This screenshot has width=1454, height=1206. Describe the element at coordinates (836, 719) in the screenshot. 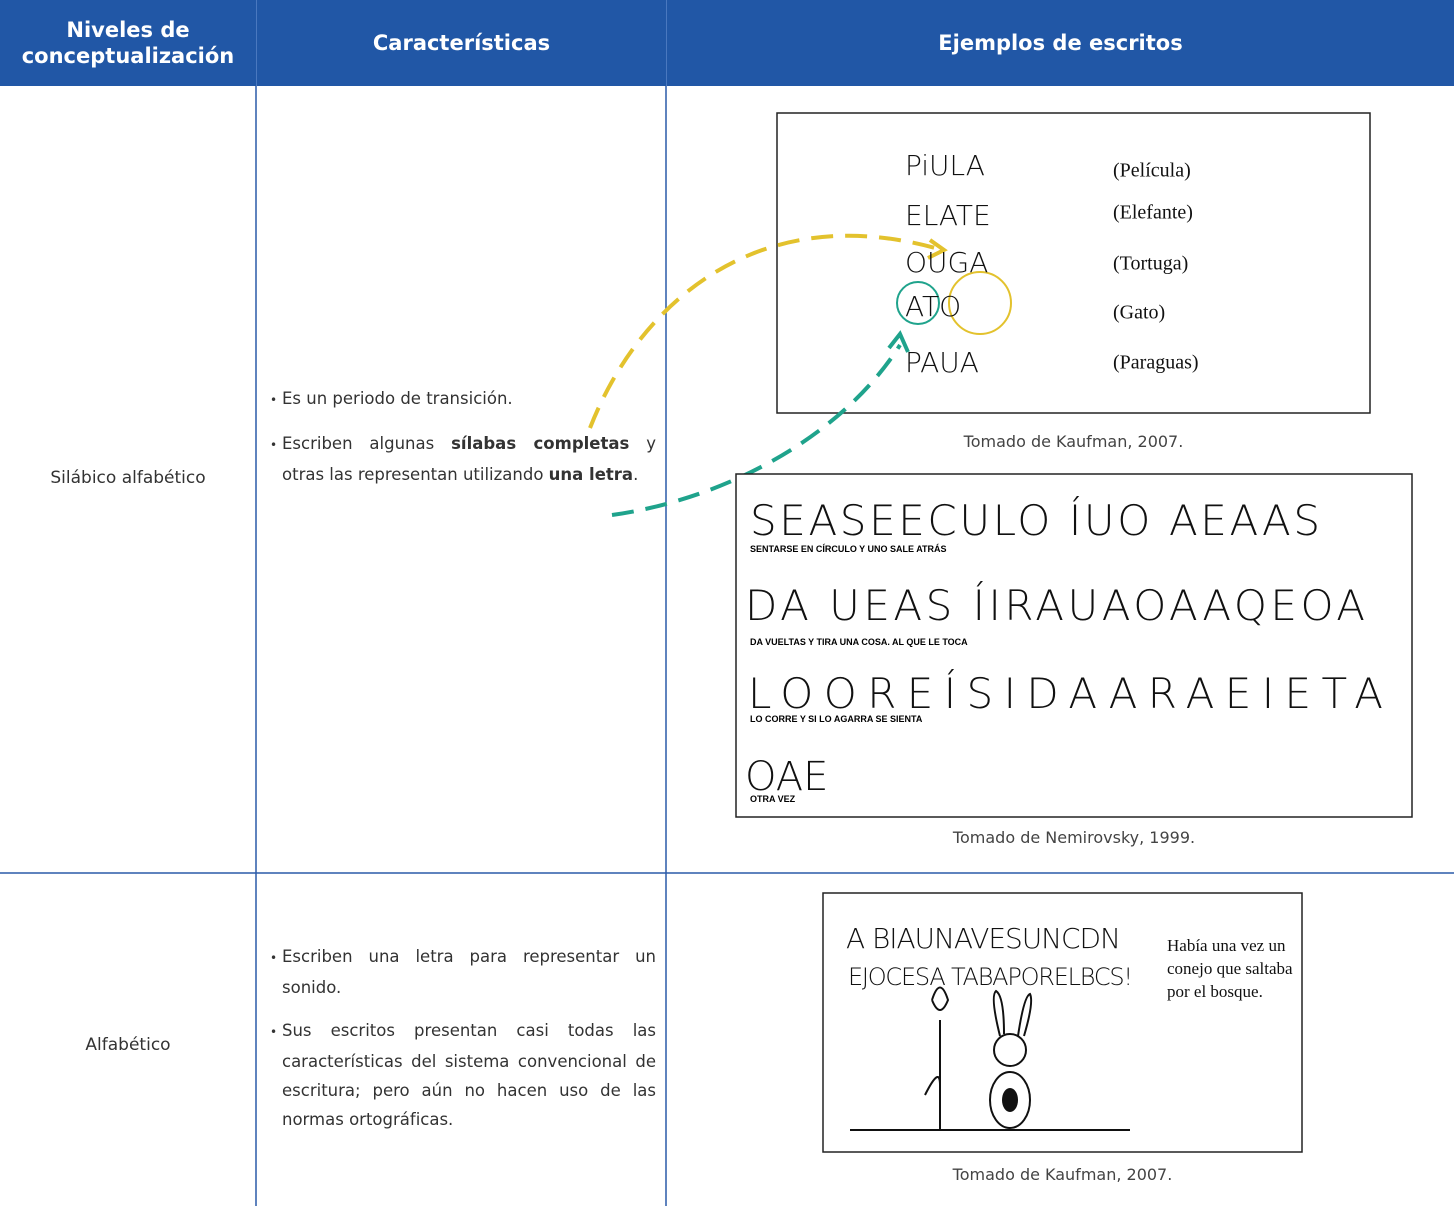

I see `transcript: LO CORRE Y SI LO AGARRA SE SIENTA` at that location.